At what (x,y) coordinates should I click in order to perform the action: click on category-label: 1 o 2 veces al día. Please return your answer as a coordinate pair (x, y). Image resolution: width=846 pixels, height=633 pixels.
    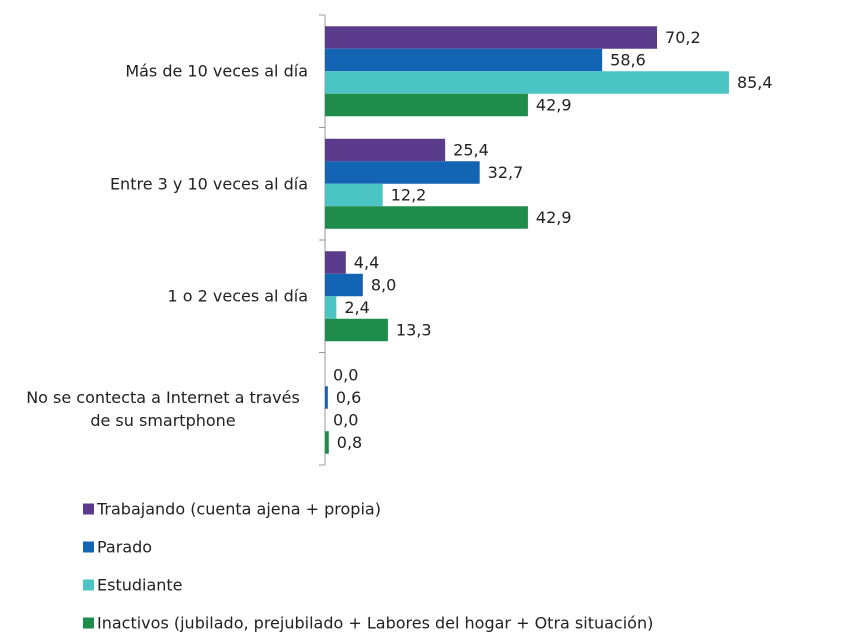
    Looking at the image, I should click on (156, 296).